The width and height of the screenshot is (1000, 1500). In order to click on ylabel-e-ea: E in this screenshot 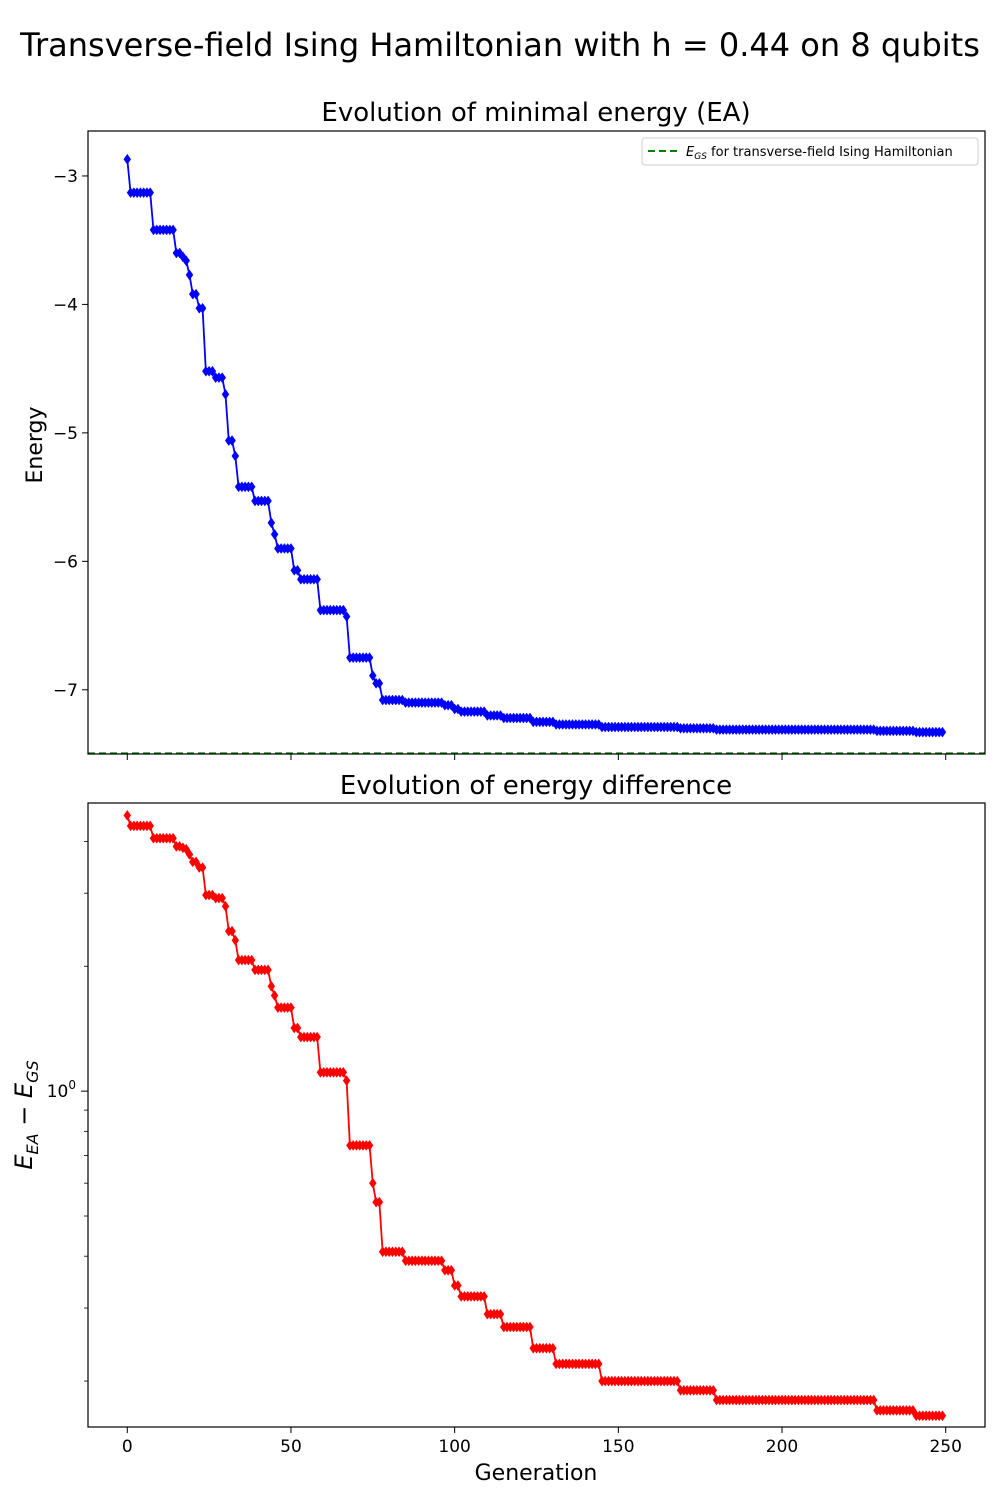, I will do `click(24, 1162)`.